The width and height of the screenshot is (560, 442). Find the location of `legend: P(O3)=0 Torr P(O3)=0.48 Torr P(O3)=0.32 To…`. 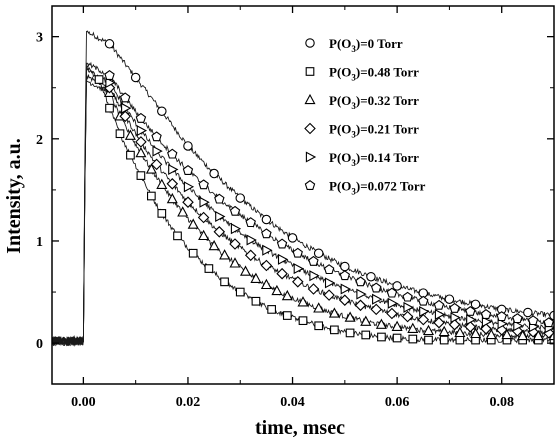

legend: P(O3)=0 Torr P(O3)=0.48 Torr P(O3)=0.32 To… is located at coordinates (371, 114).